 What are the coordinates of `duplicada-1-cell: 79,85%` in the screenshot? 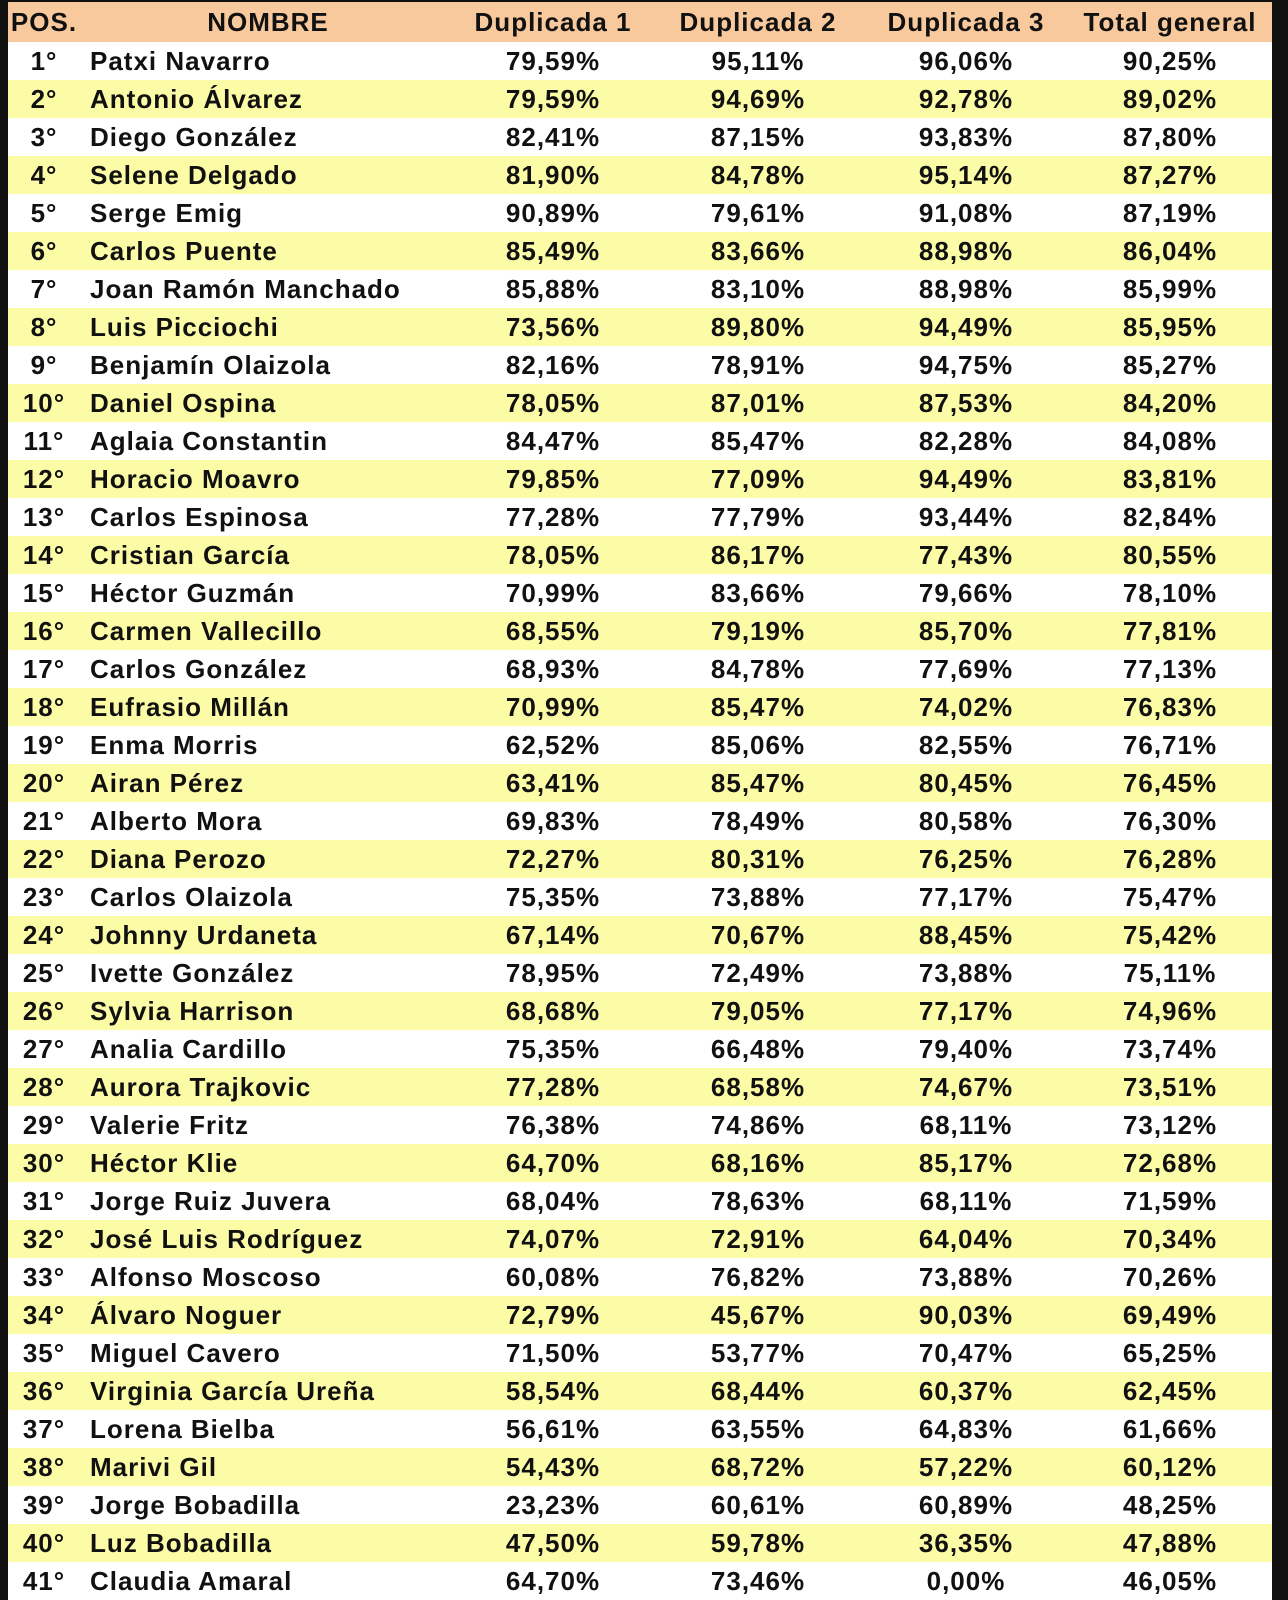 It's located at (553, 478).